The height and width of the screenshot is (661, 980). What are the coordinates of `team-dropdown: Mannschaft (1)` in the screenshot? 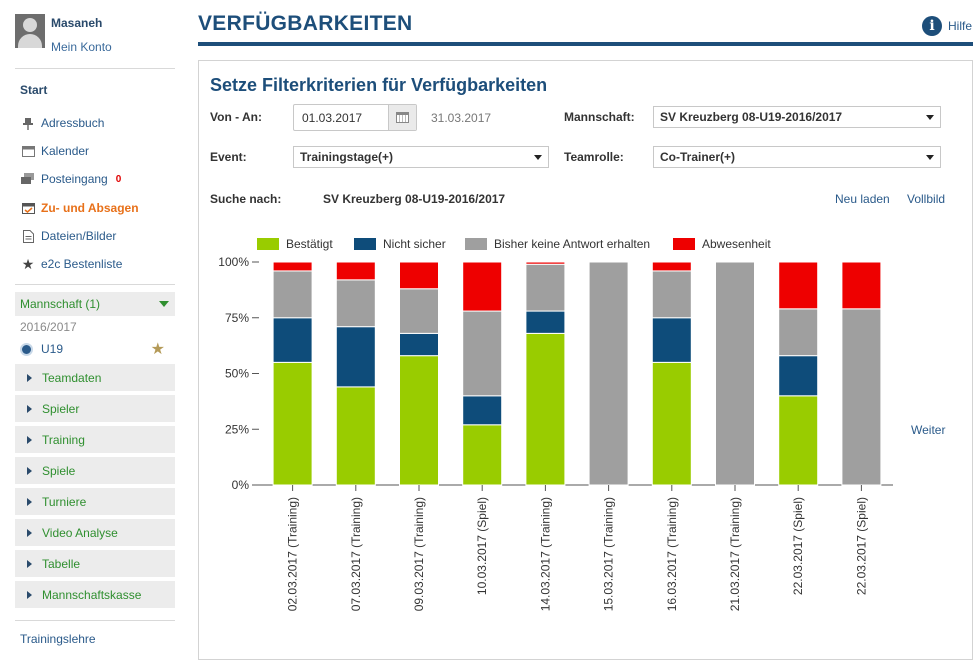 It's located at (95, 304).